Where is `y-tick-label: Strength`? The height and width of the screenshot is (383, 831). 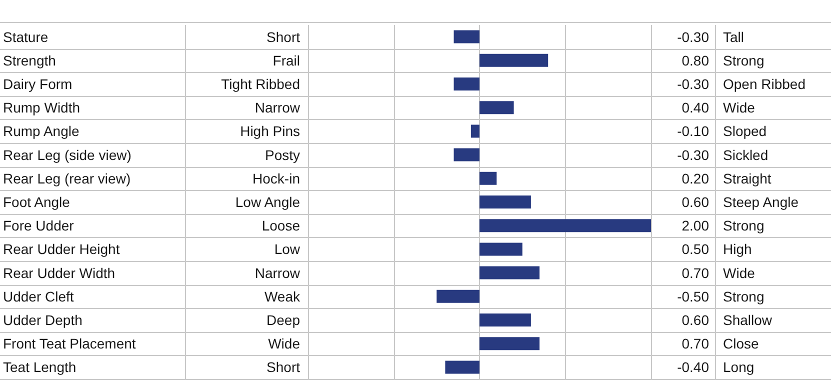 y-tick-label: Strength is located at coordinates (29, 60).